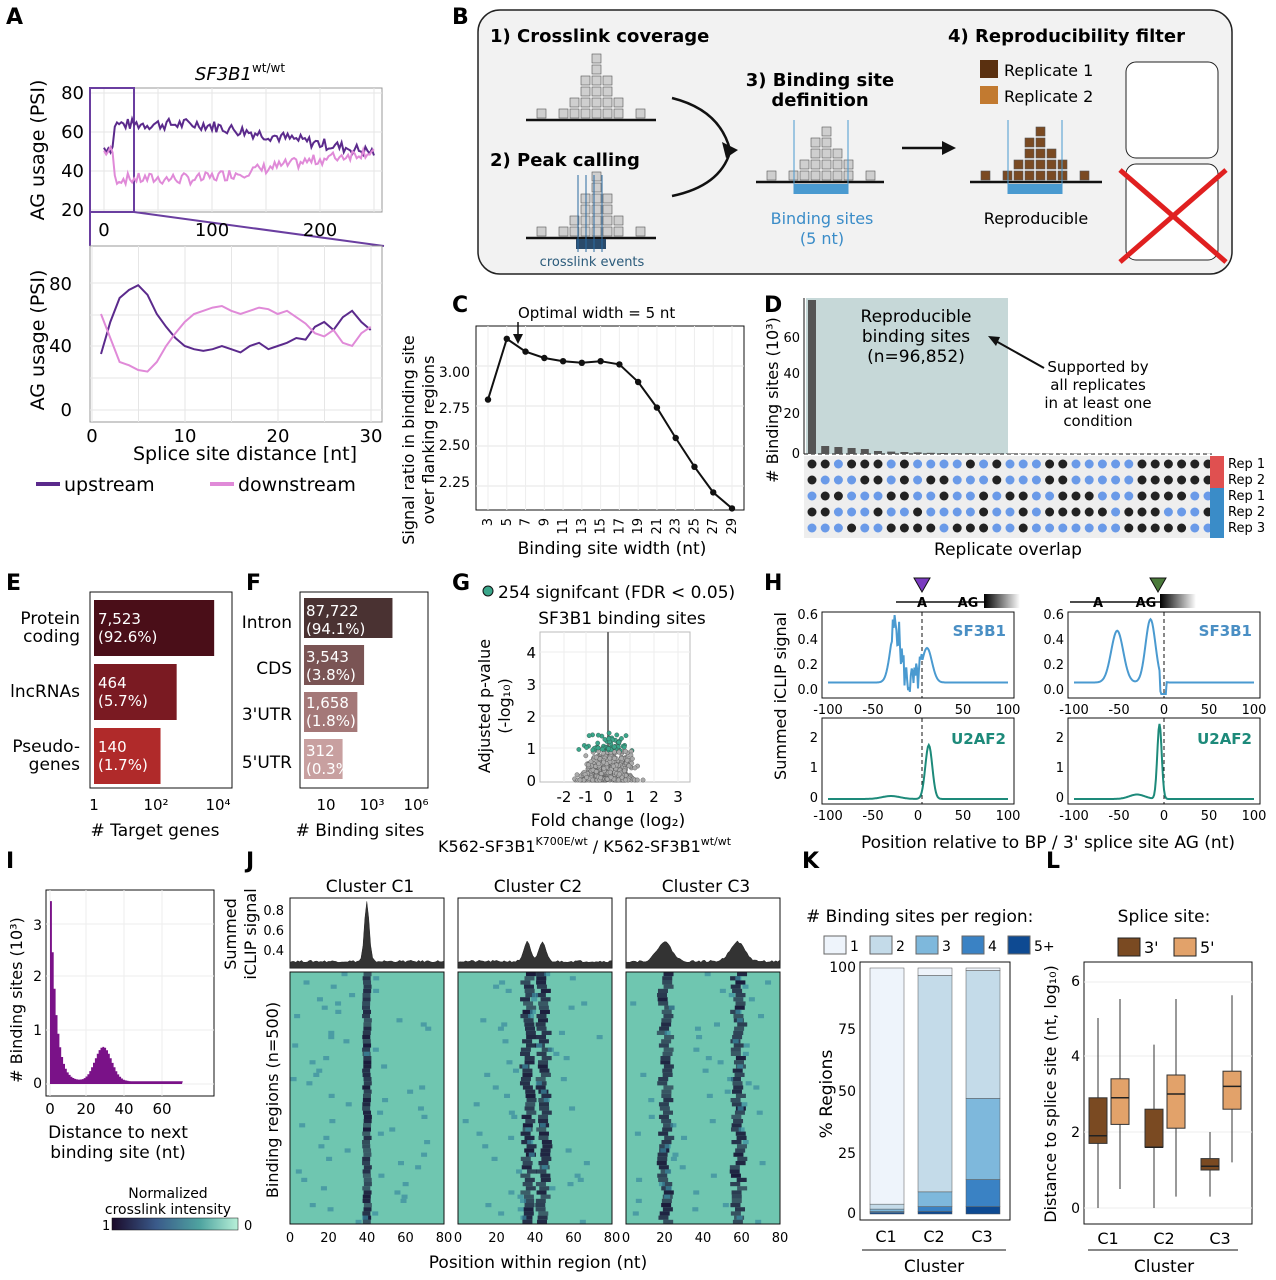 This screenshot has height=1280, width=1276. I want to click on k-bar-seg, so click(935, 1213).